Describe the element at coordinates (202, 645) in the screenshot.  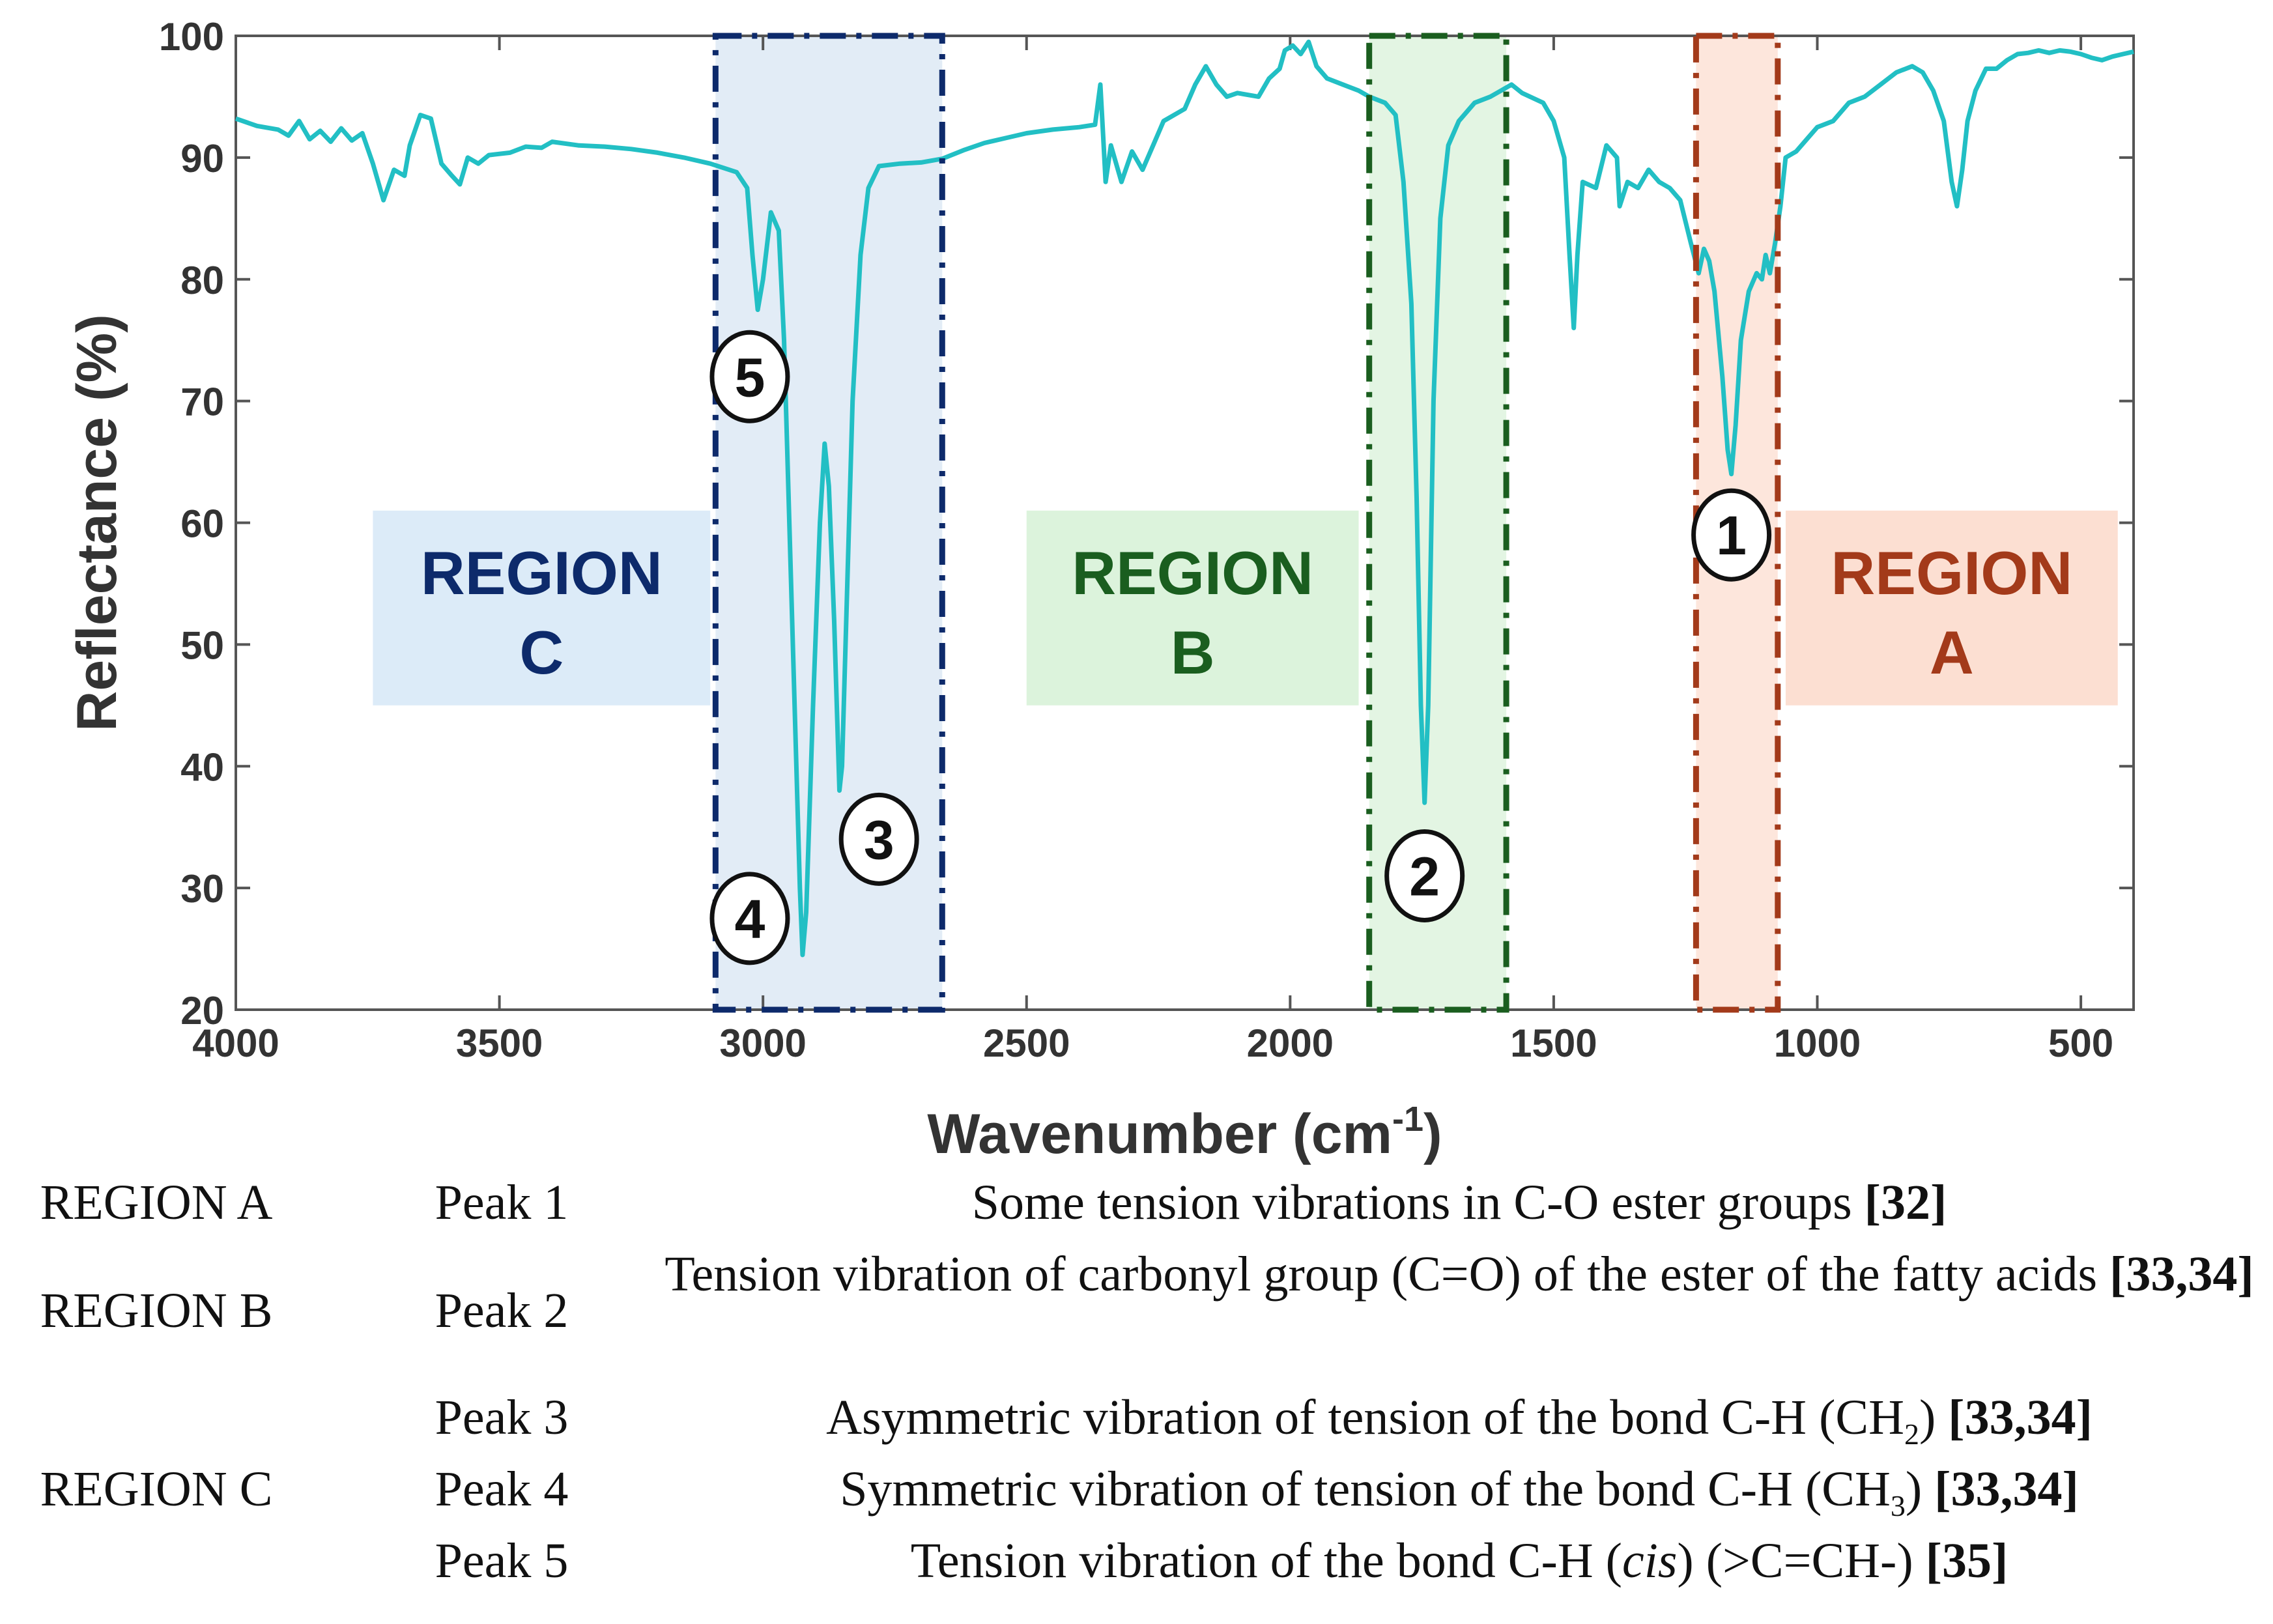
I see `y-tick-label: 50` at that location.